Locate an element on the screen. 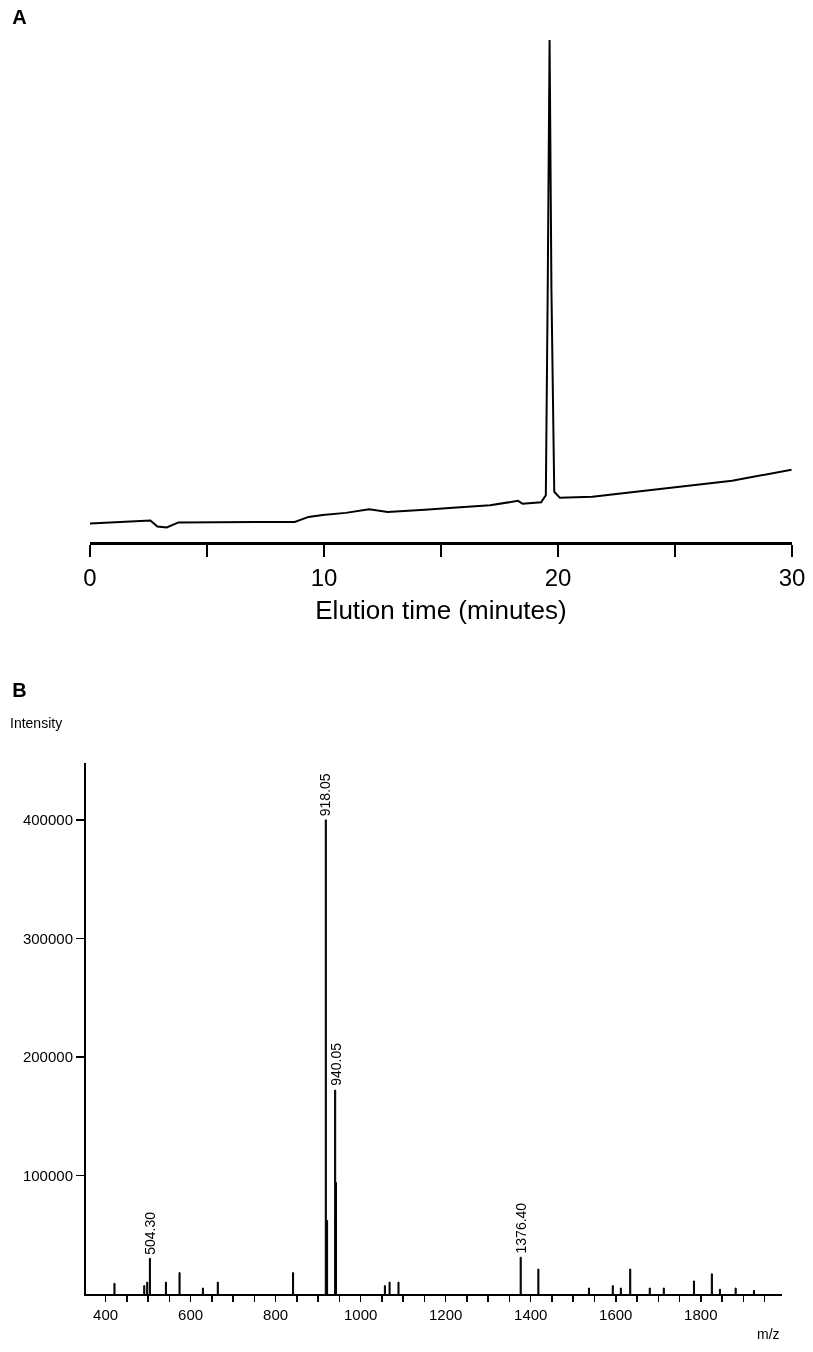  x-tick-label: 20 is located at coordinates (558, 577).